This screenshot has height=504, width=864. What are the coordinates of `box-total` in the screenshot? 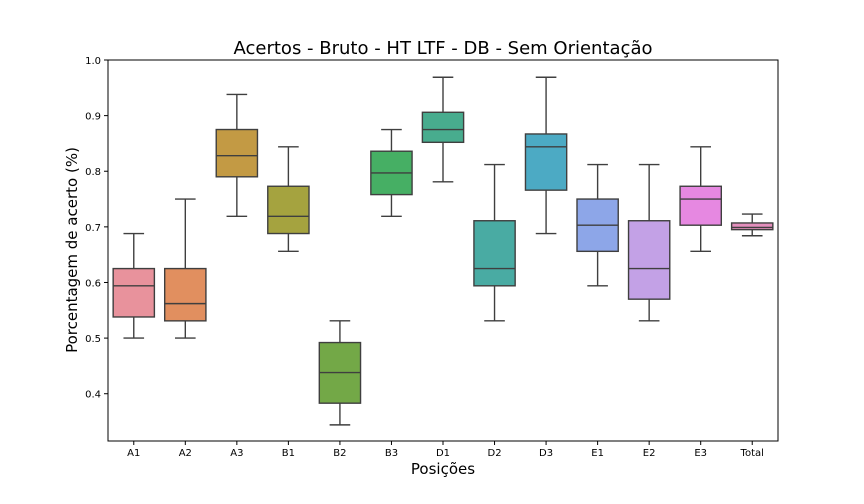 It's located at (752, 226).